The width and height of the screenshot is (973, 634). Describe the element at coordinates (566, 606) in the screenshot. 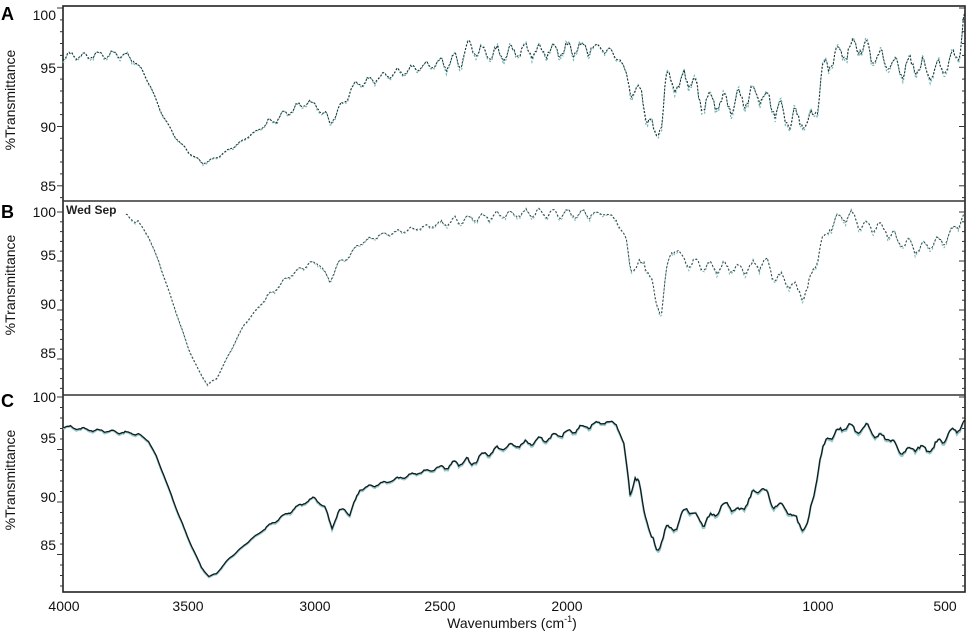

I see `x-tick-label: 2000` at that location.